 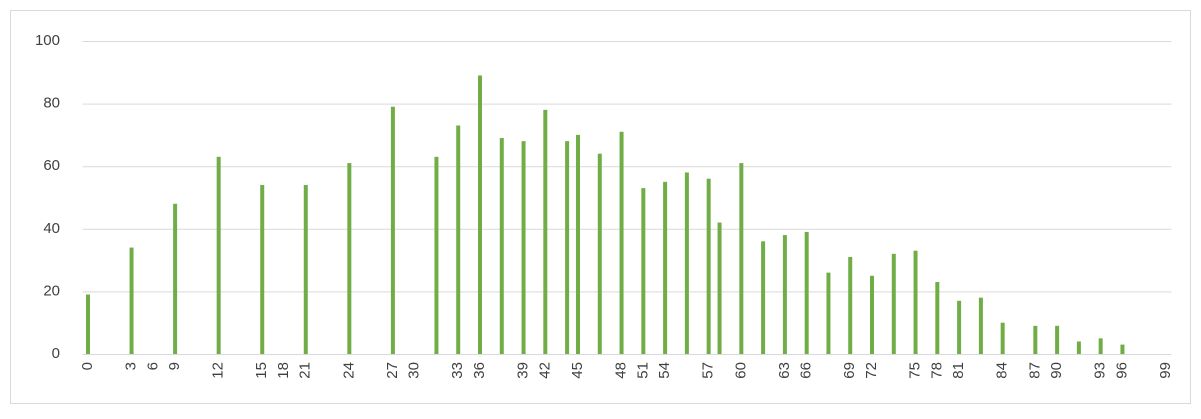 I want to click on x-tick-label: 60, so click(x=740, y=370).